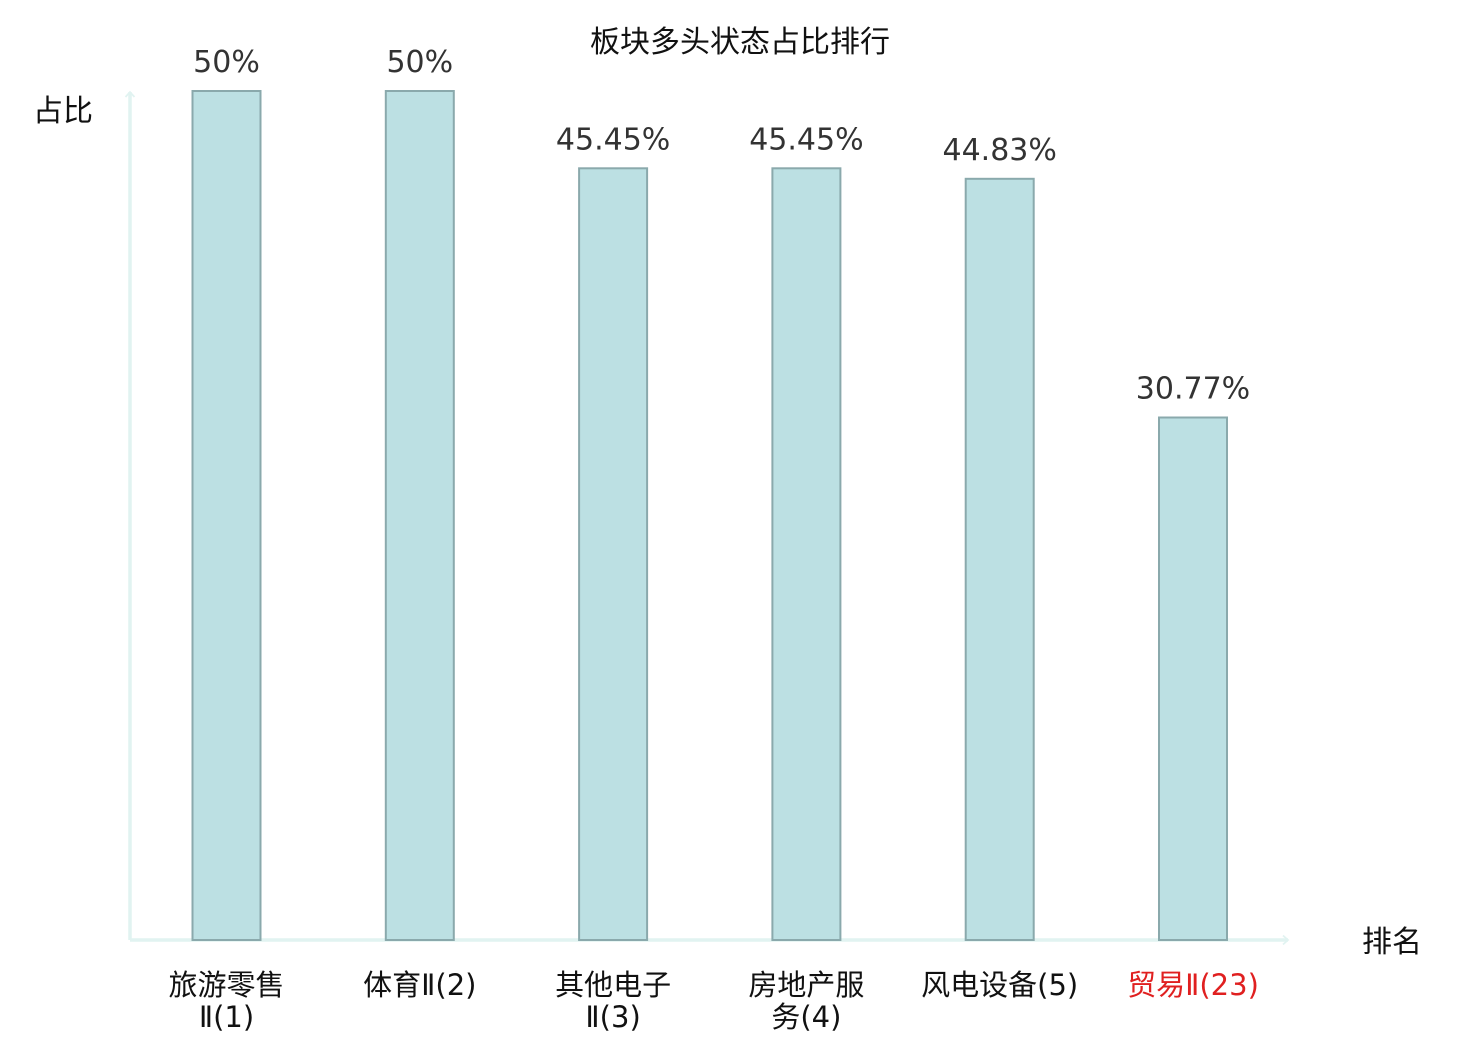  I want to click on category-label: 房地产服, so click(806, 985).